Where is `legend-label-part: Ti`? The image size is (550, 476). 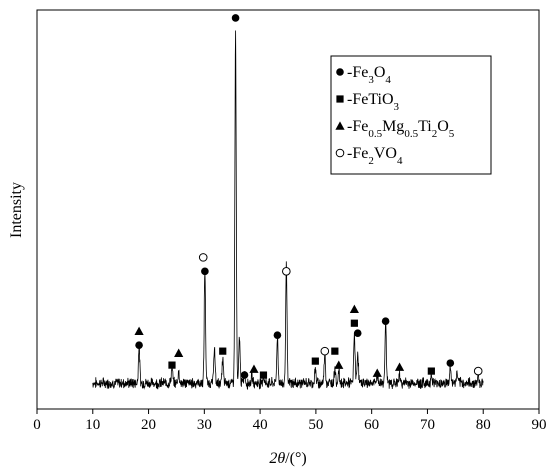
legend-label-part: Ti is located at coordinates (425, 126).